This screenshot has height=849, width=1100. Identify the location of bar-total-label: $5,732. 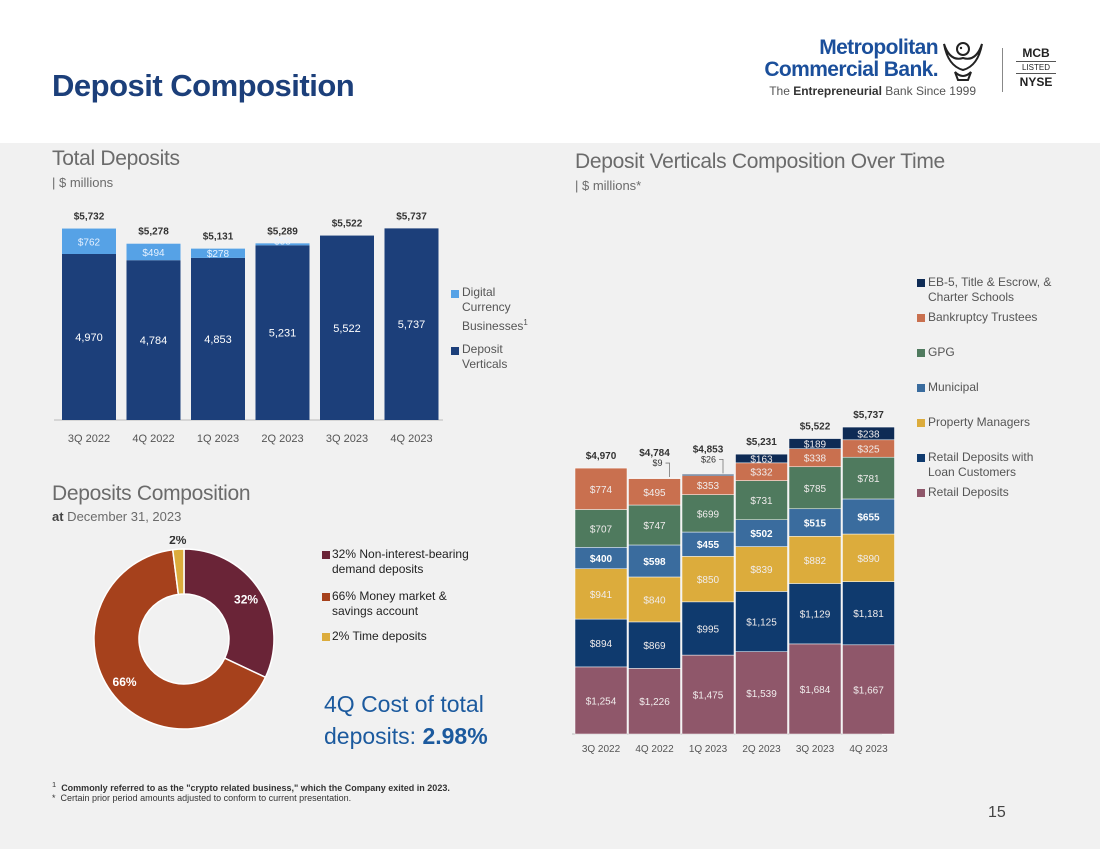
(89, 217).